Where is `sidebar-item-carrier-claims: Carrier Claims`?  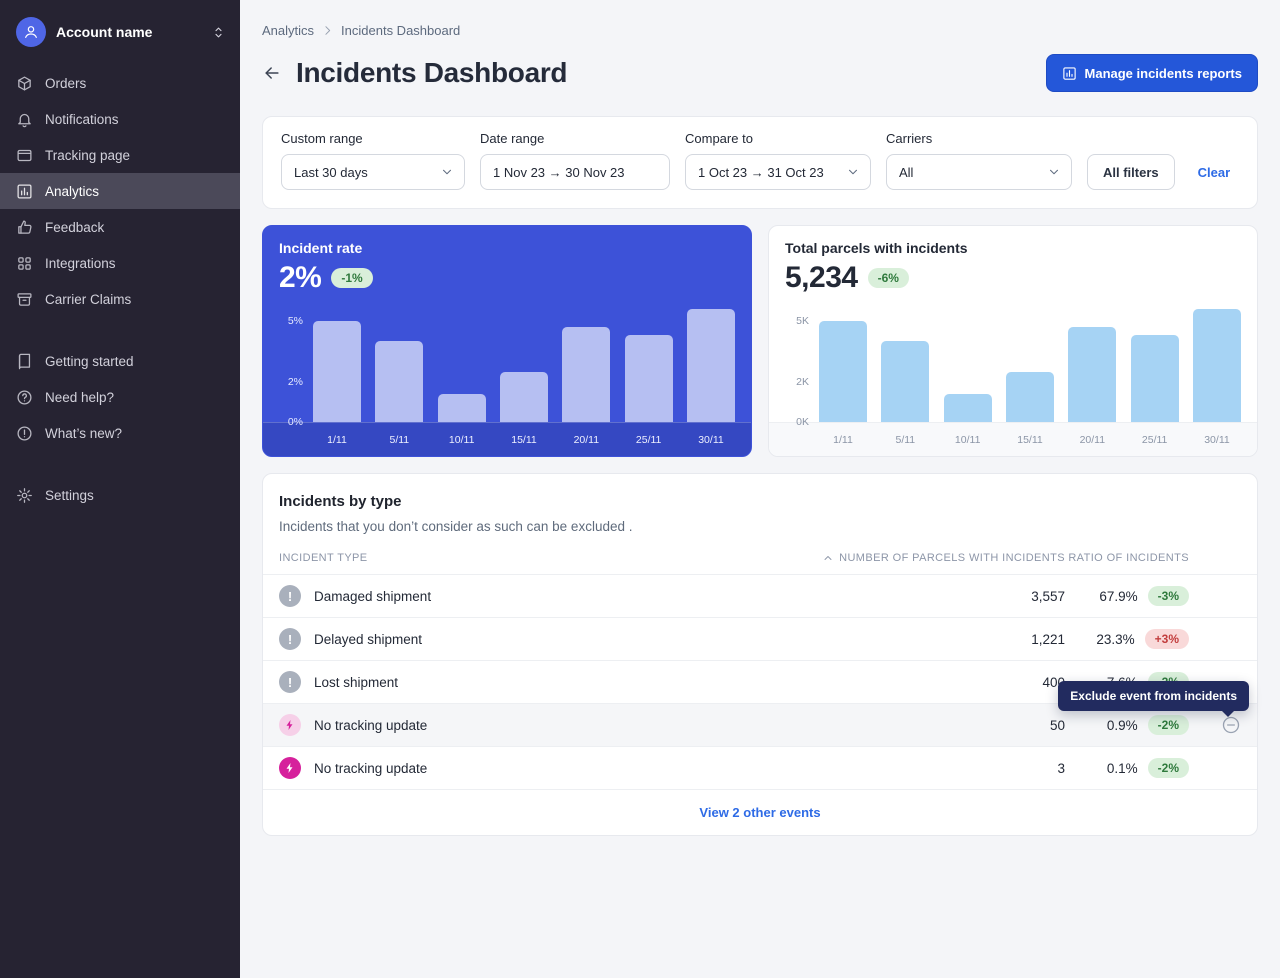
sidebar-item-carrier-claims: Carrier Claims is located at coordinates (120, 299).